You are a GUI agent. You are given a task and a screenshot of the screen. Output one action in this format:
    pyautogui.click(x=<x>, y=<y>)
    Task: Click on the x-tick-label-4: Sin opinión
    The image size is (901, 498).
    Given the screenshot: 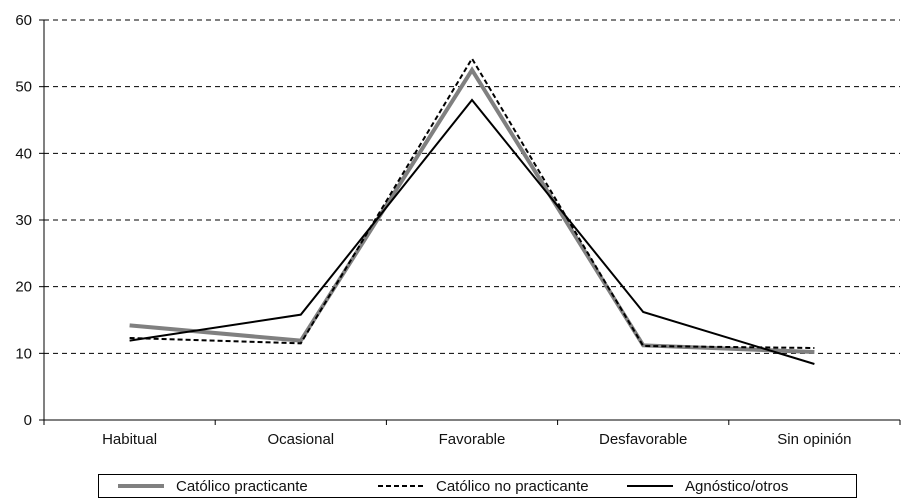 What is the action you would take?
    pyautogui.click(x=814, y=439)
    